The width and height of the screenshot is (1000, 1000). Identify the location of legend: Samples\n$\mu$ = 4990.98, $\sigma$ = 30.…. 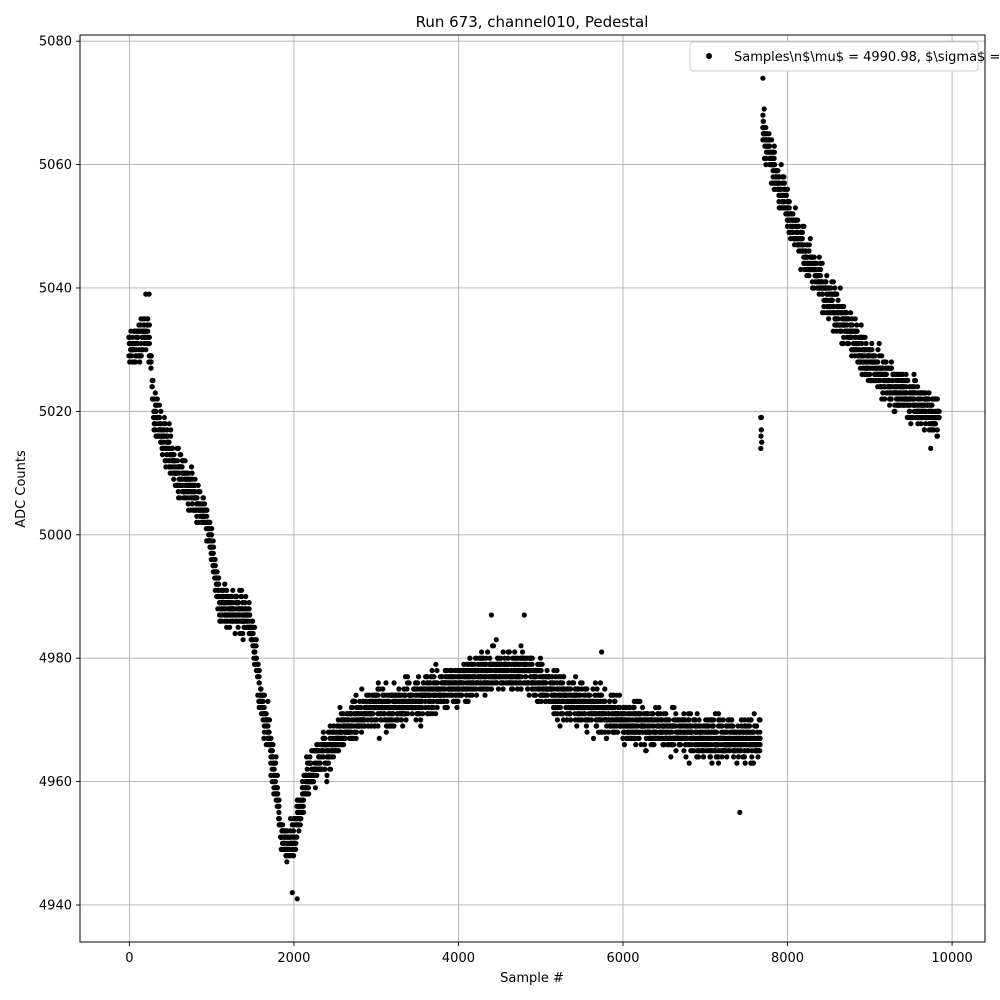
(844, 56).